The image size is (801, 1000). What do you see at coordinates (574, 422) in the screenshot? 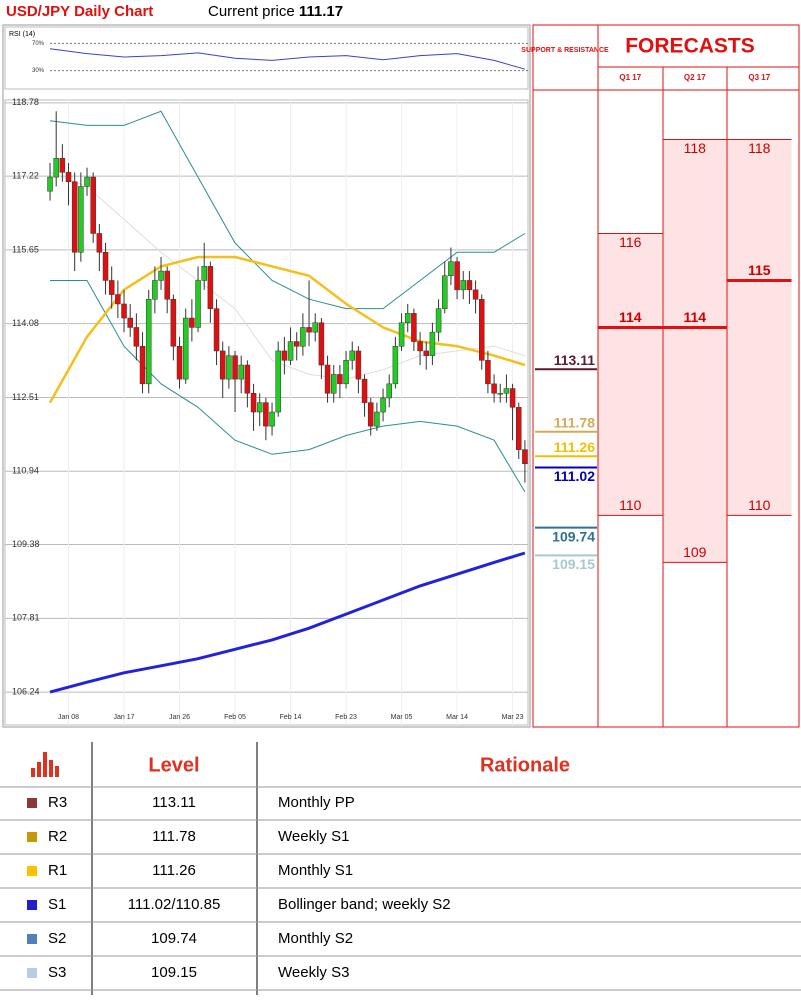
I see `level-label: 111.78` at bounding box center [574, 422].